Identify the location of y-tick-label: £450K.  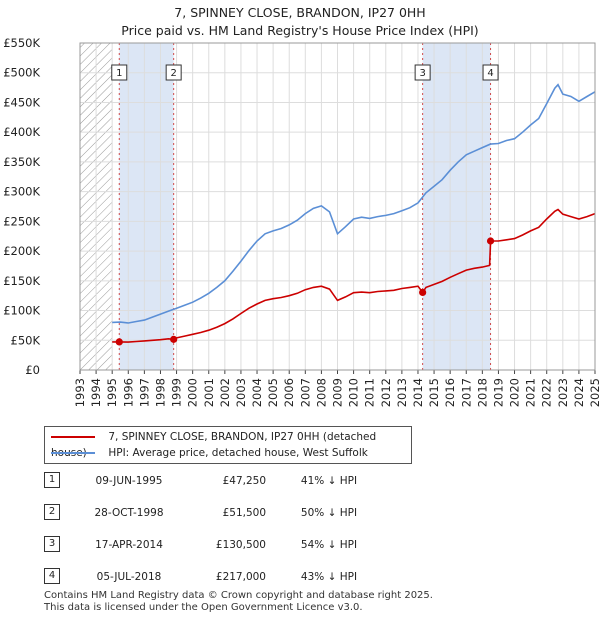
(21, 102).